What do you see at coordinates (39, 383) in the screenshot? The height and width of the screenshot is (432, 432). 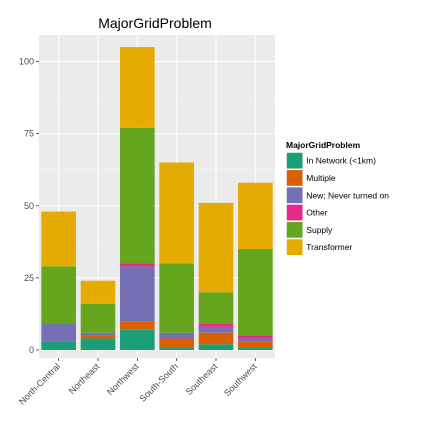 I see `x-tick-label: North-Central` at bounding box center [39, 383].